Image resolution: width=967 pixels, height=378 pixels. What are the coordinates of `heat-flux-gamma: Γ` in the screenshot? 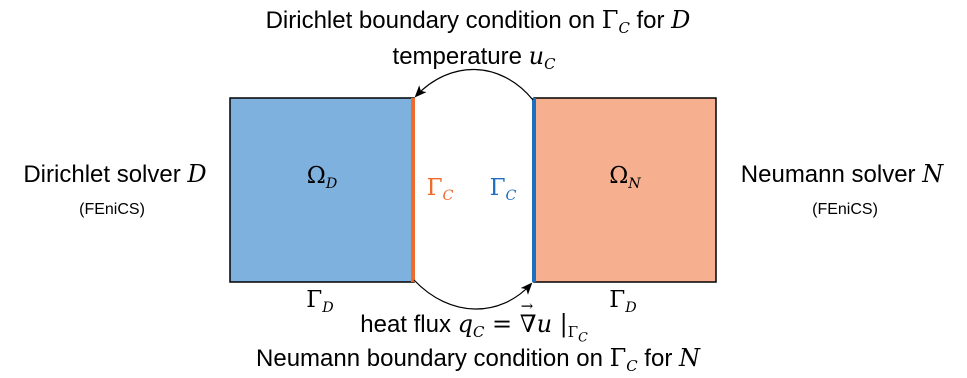 It's located at (573, 332).